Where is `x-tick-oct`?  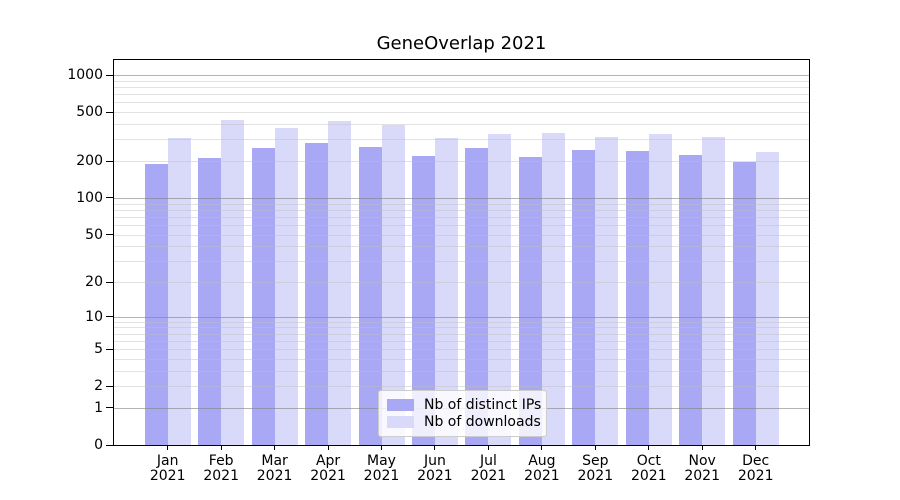 x-tick-oct is located at coordinates (649, 447).